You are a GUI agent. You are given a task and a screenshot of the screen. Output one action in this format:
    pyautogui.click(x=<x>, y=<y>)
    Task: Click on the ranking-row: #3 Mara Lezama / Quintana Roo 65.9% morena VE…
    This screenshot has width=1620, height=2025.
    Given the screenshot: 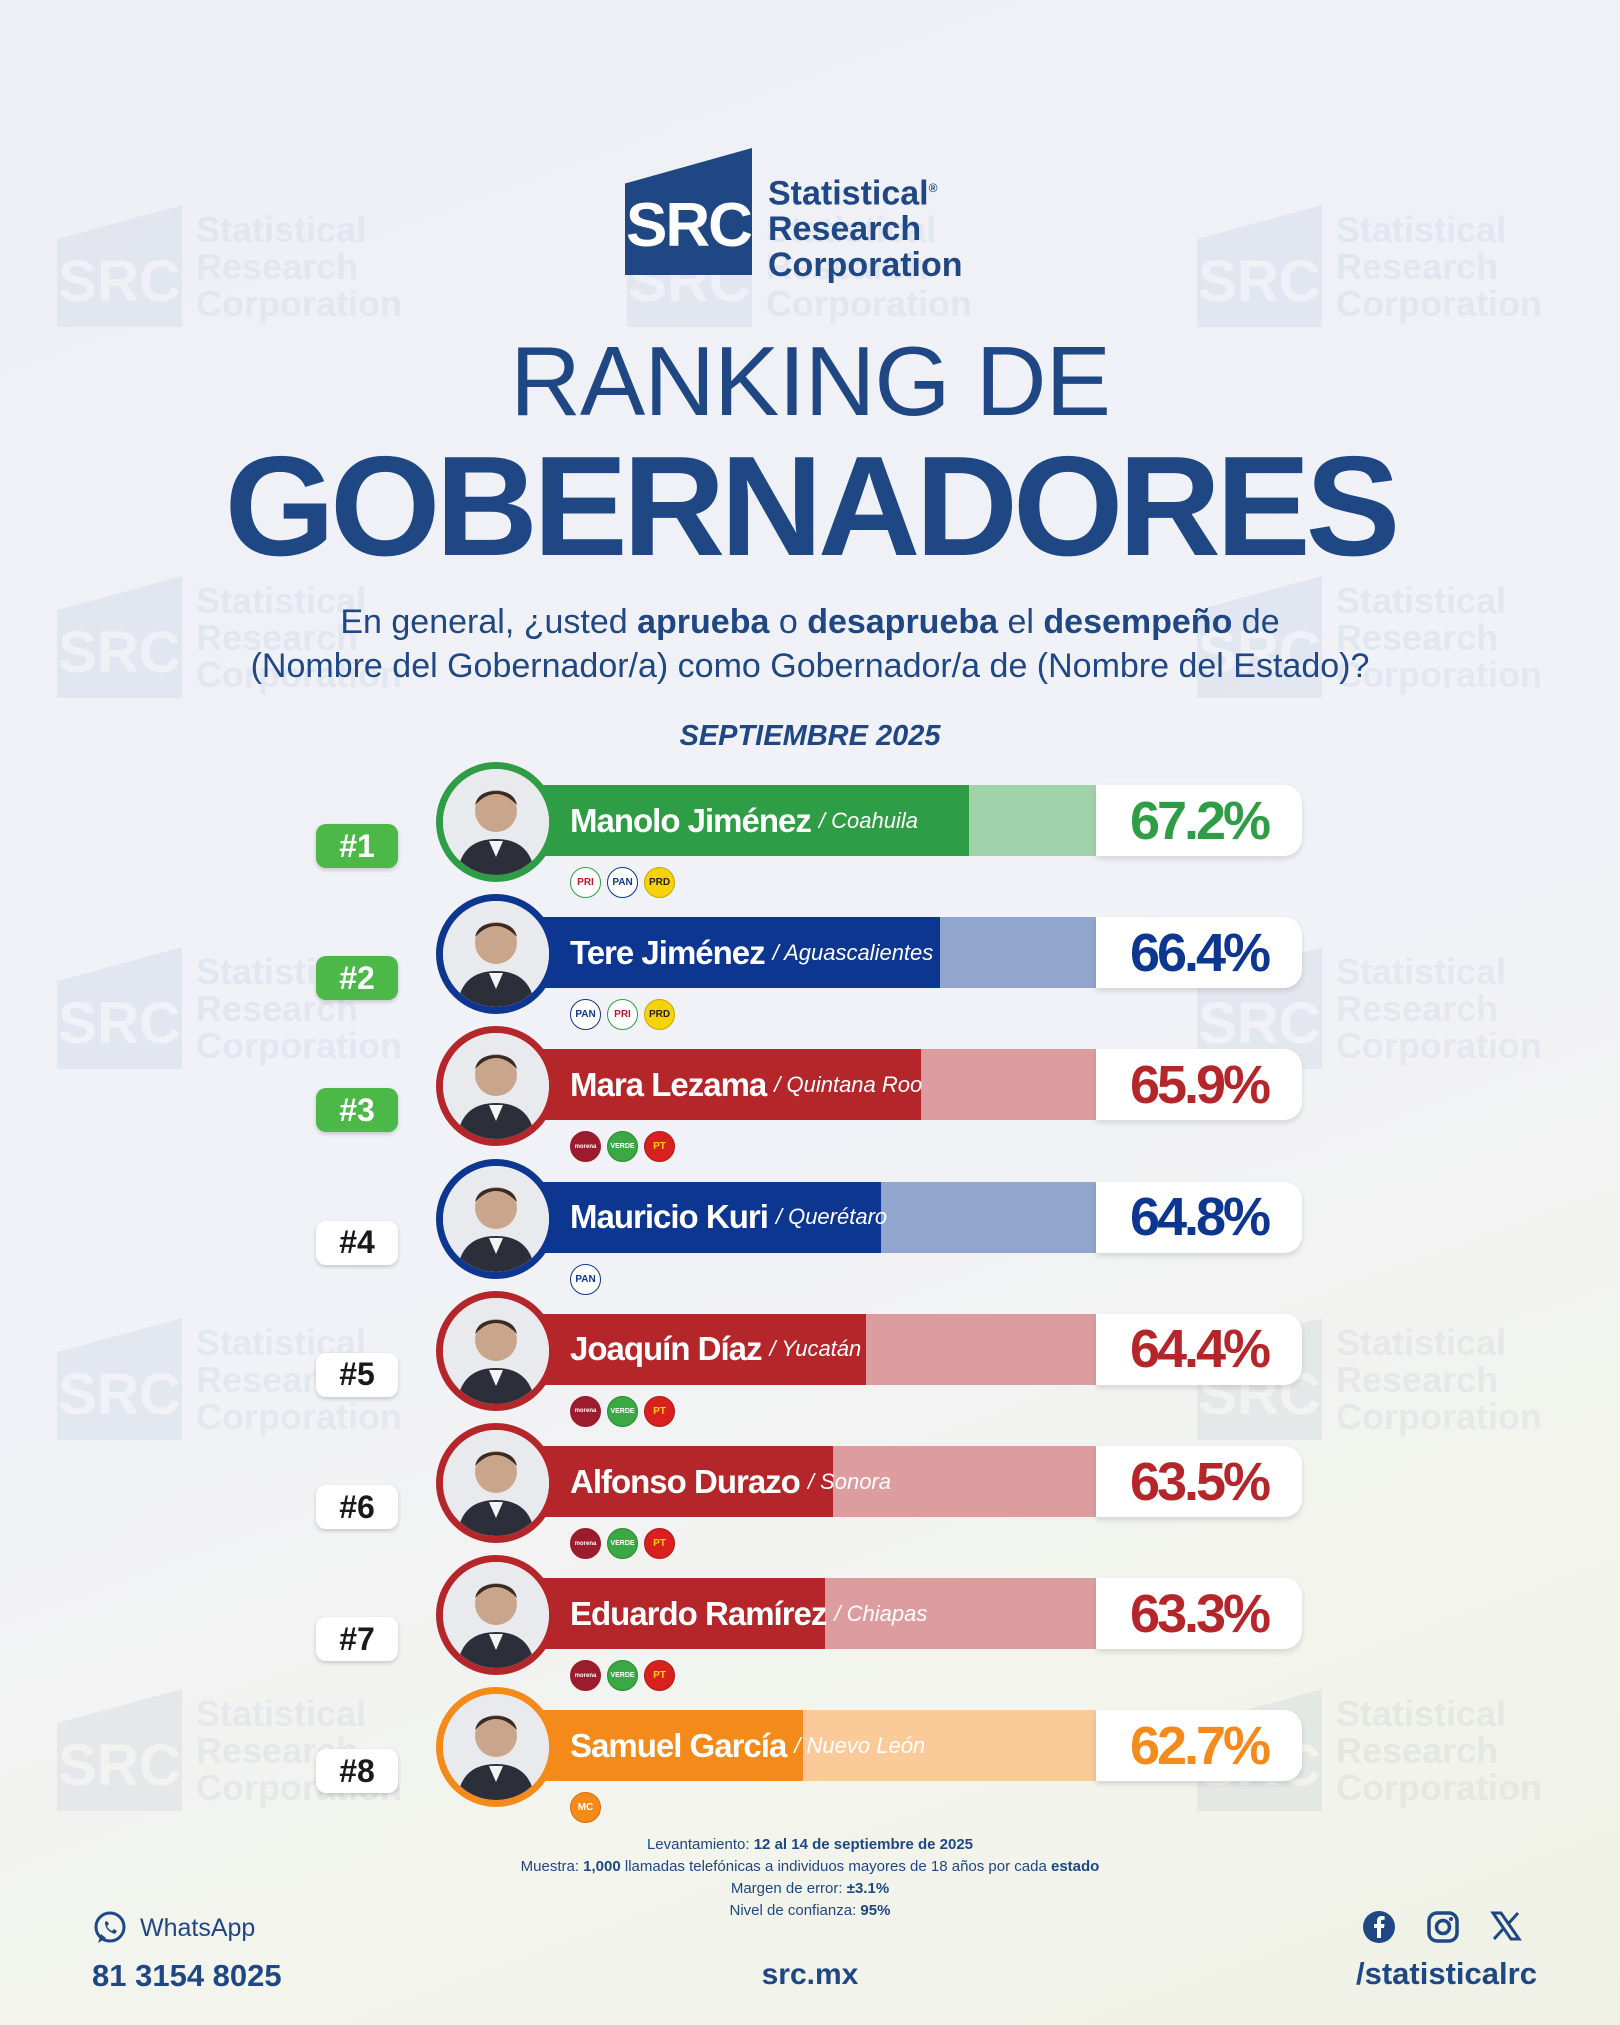 What is the action you would take?
    pyautogui.click(x=810, y=1102)
    